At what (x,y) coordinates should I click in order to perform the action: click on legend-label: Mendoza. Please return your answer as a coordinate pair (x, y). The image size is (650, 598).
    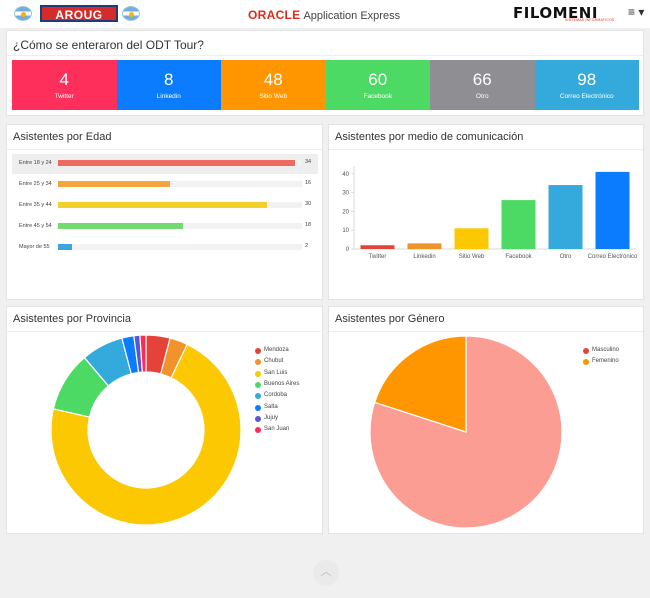
    Looking at the image, I should click on (276, 350).